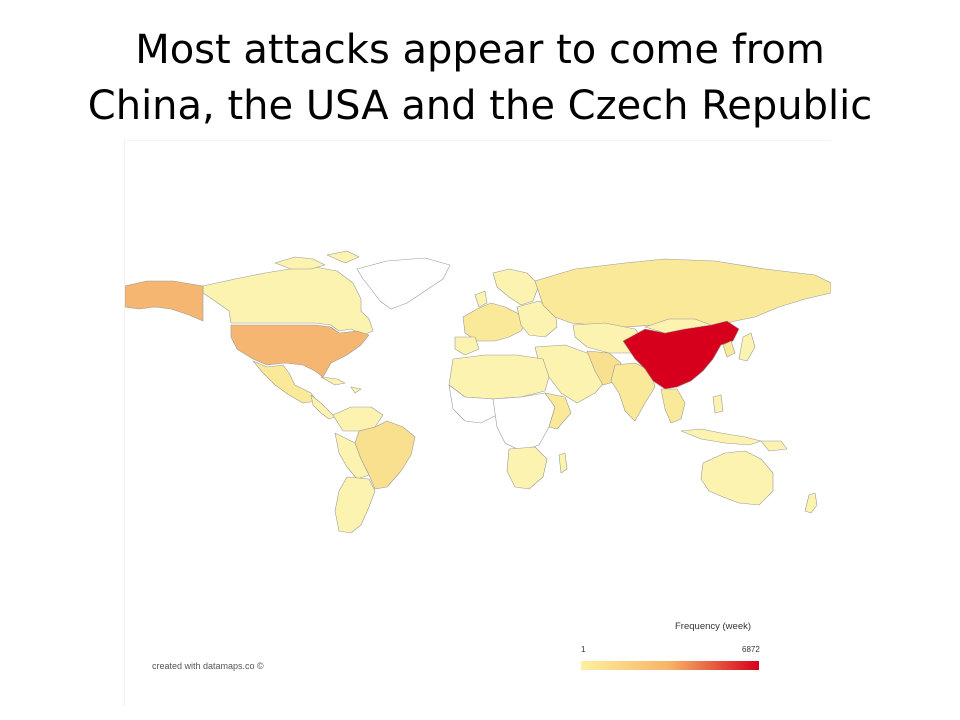  I want to click on region-caribbean, so click(341, 385).